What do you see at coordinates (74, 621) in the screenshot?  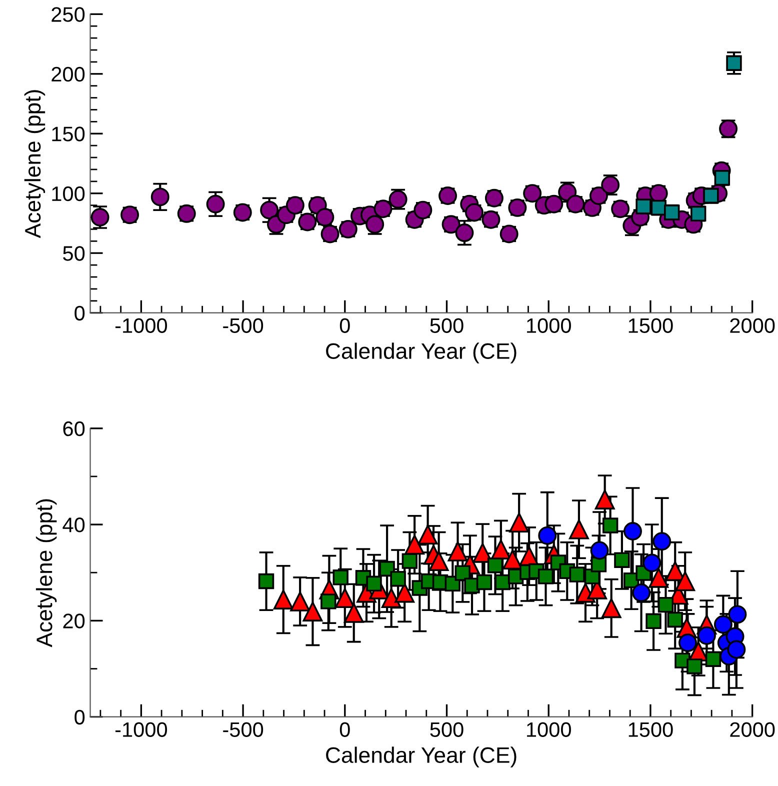 I see `y-tick-label: 20` at bounding box center [74, 621].